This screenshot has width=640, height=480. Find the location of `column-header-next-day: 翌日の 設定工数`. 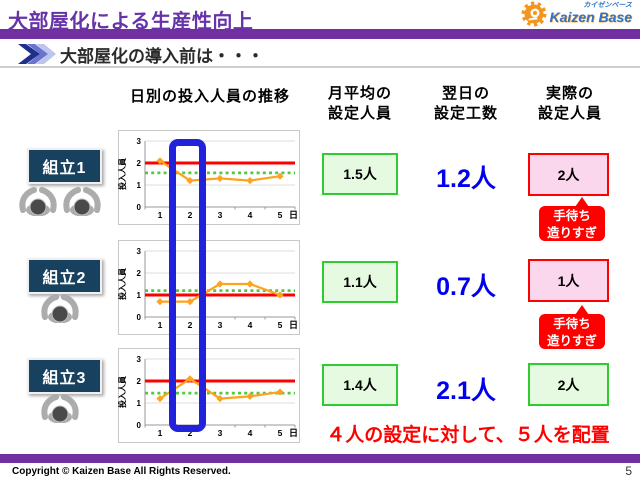

column-header-next-day: 翌日の 設定工数 is located at coordinates (465, 103).